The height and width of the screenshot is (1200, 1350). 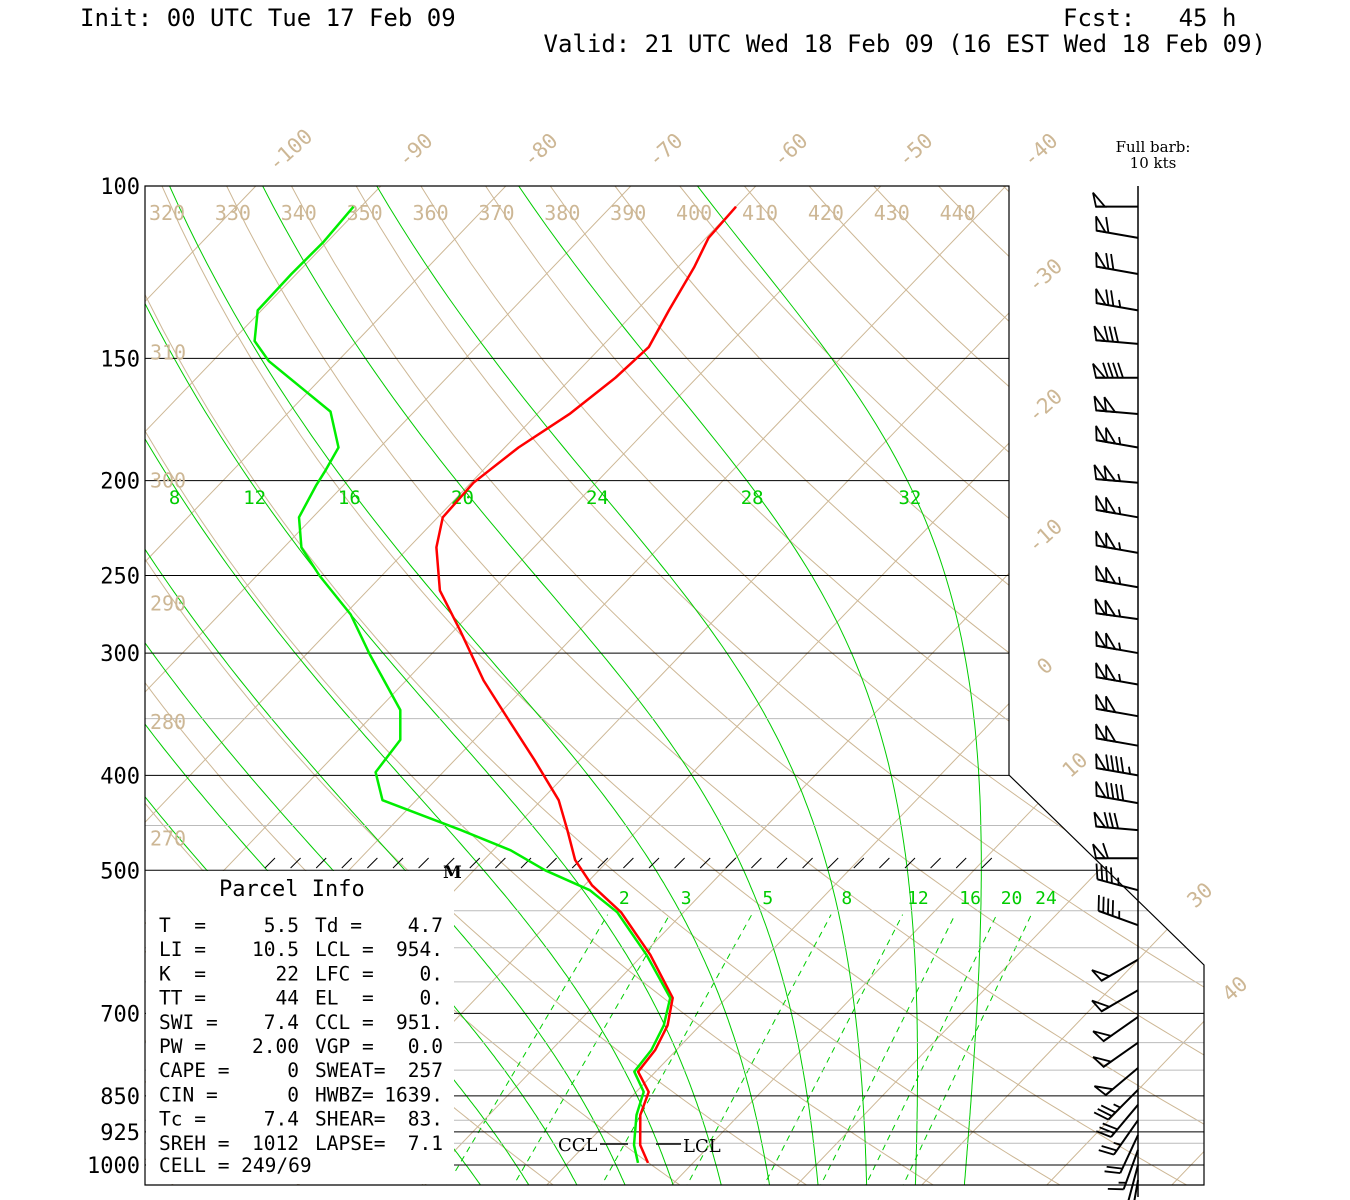 I want to click on parcel-row-label: SWEAT=, so click(x=350, y=1070).